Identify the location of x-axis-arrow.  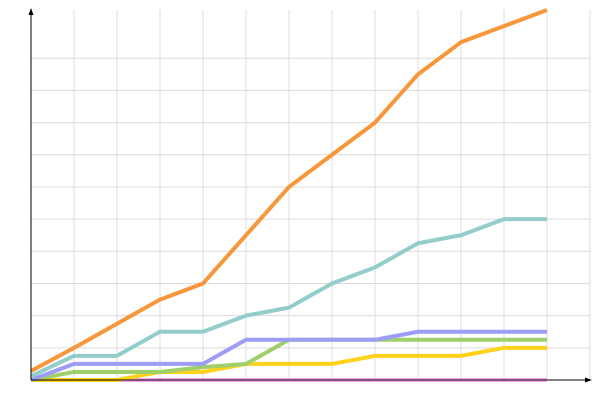
(588, 380).